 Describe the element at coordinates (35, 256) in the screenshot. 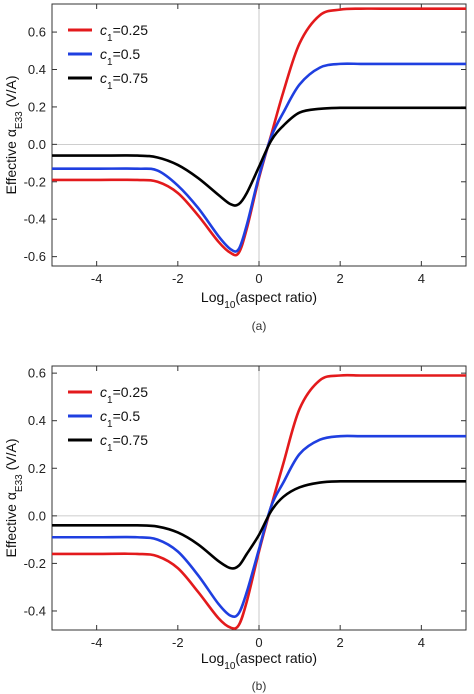

I see `y-tick-label: -0.6` at that location.